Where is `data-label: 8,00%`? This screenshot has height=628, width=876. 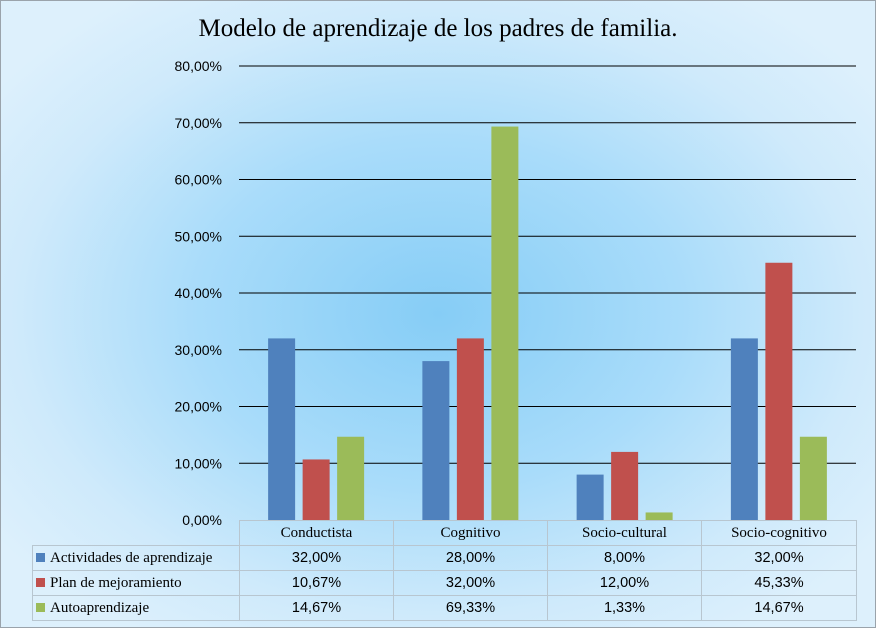 data-label: 8,00% is located at coordinates (624, 558).